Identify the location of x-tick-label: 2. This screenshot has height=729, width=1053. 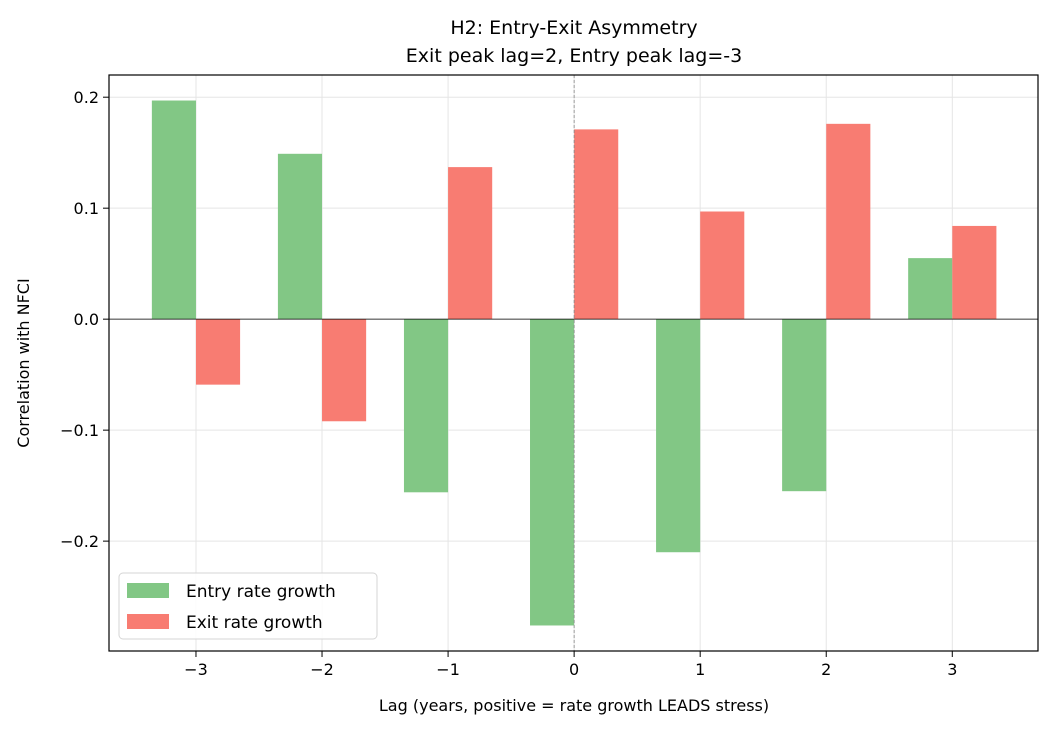
(826, 669).